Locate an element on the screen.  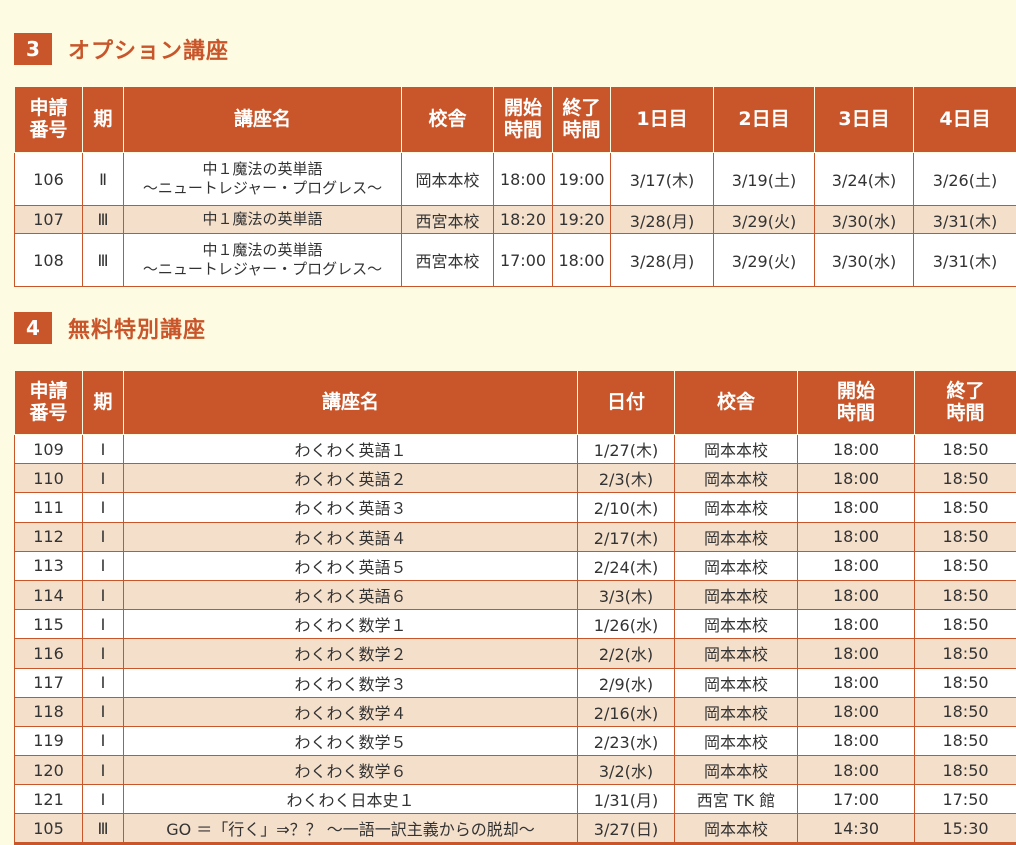
column-header: 期 is located at coordinates (103, 119).